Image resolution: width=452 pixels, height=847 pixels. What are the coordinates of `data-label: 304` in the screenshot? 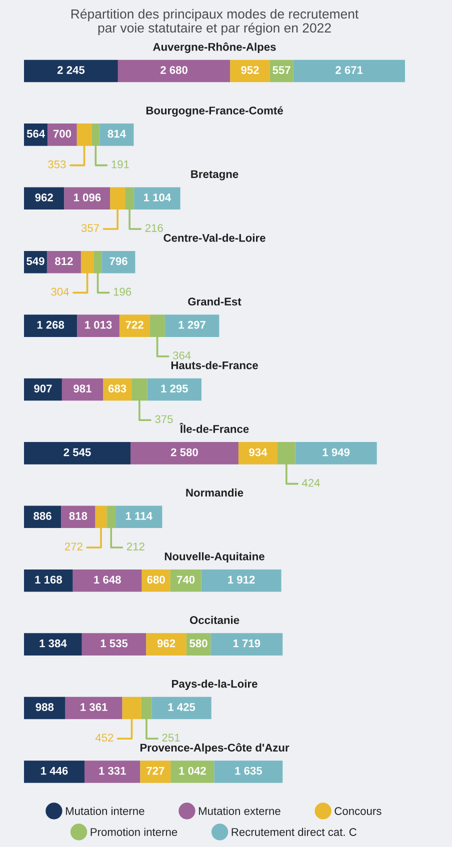 It's located at (60, 292).